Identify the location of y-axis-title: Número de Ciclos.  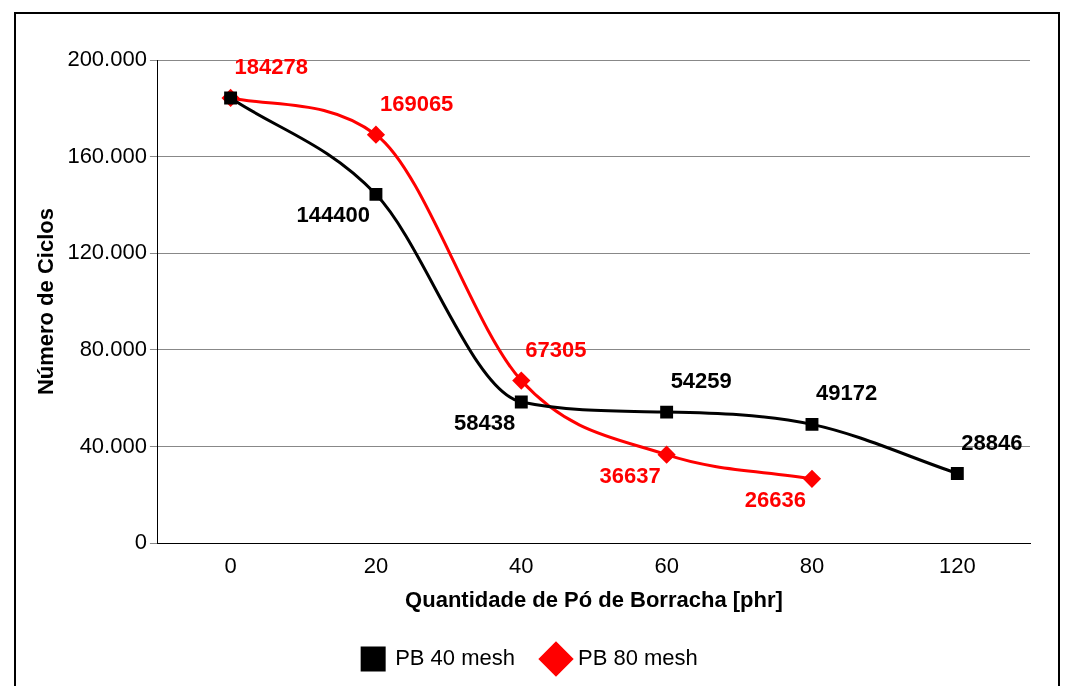
(46, 302).